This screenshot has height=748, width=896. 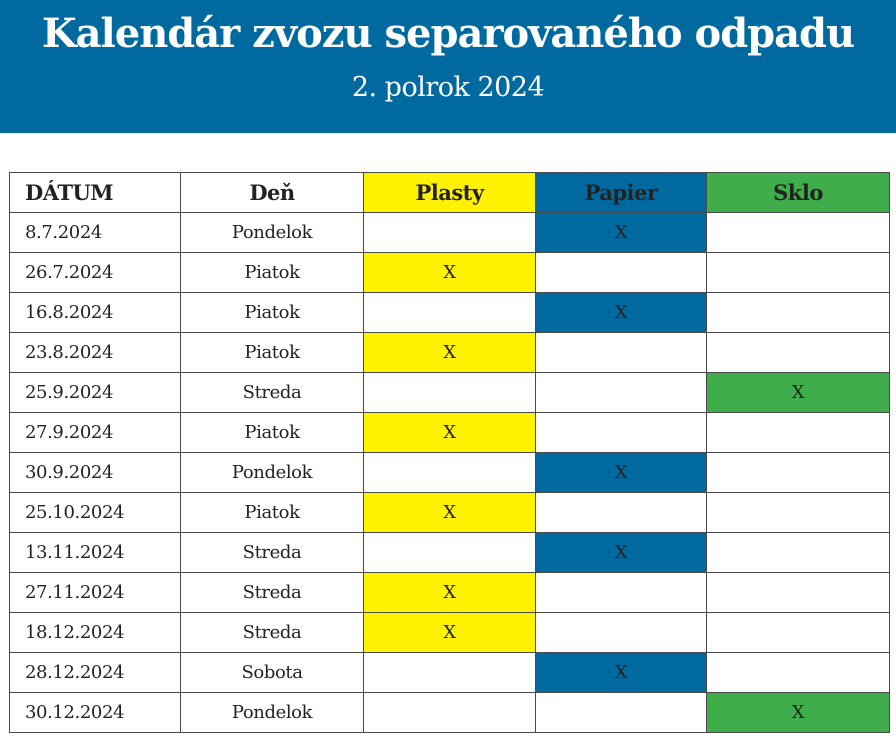 What do you see at coordinates (95, 352) in the screenshot?
I see `row-date: 23.8.2024` at bounding box center [95, 352].